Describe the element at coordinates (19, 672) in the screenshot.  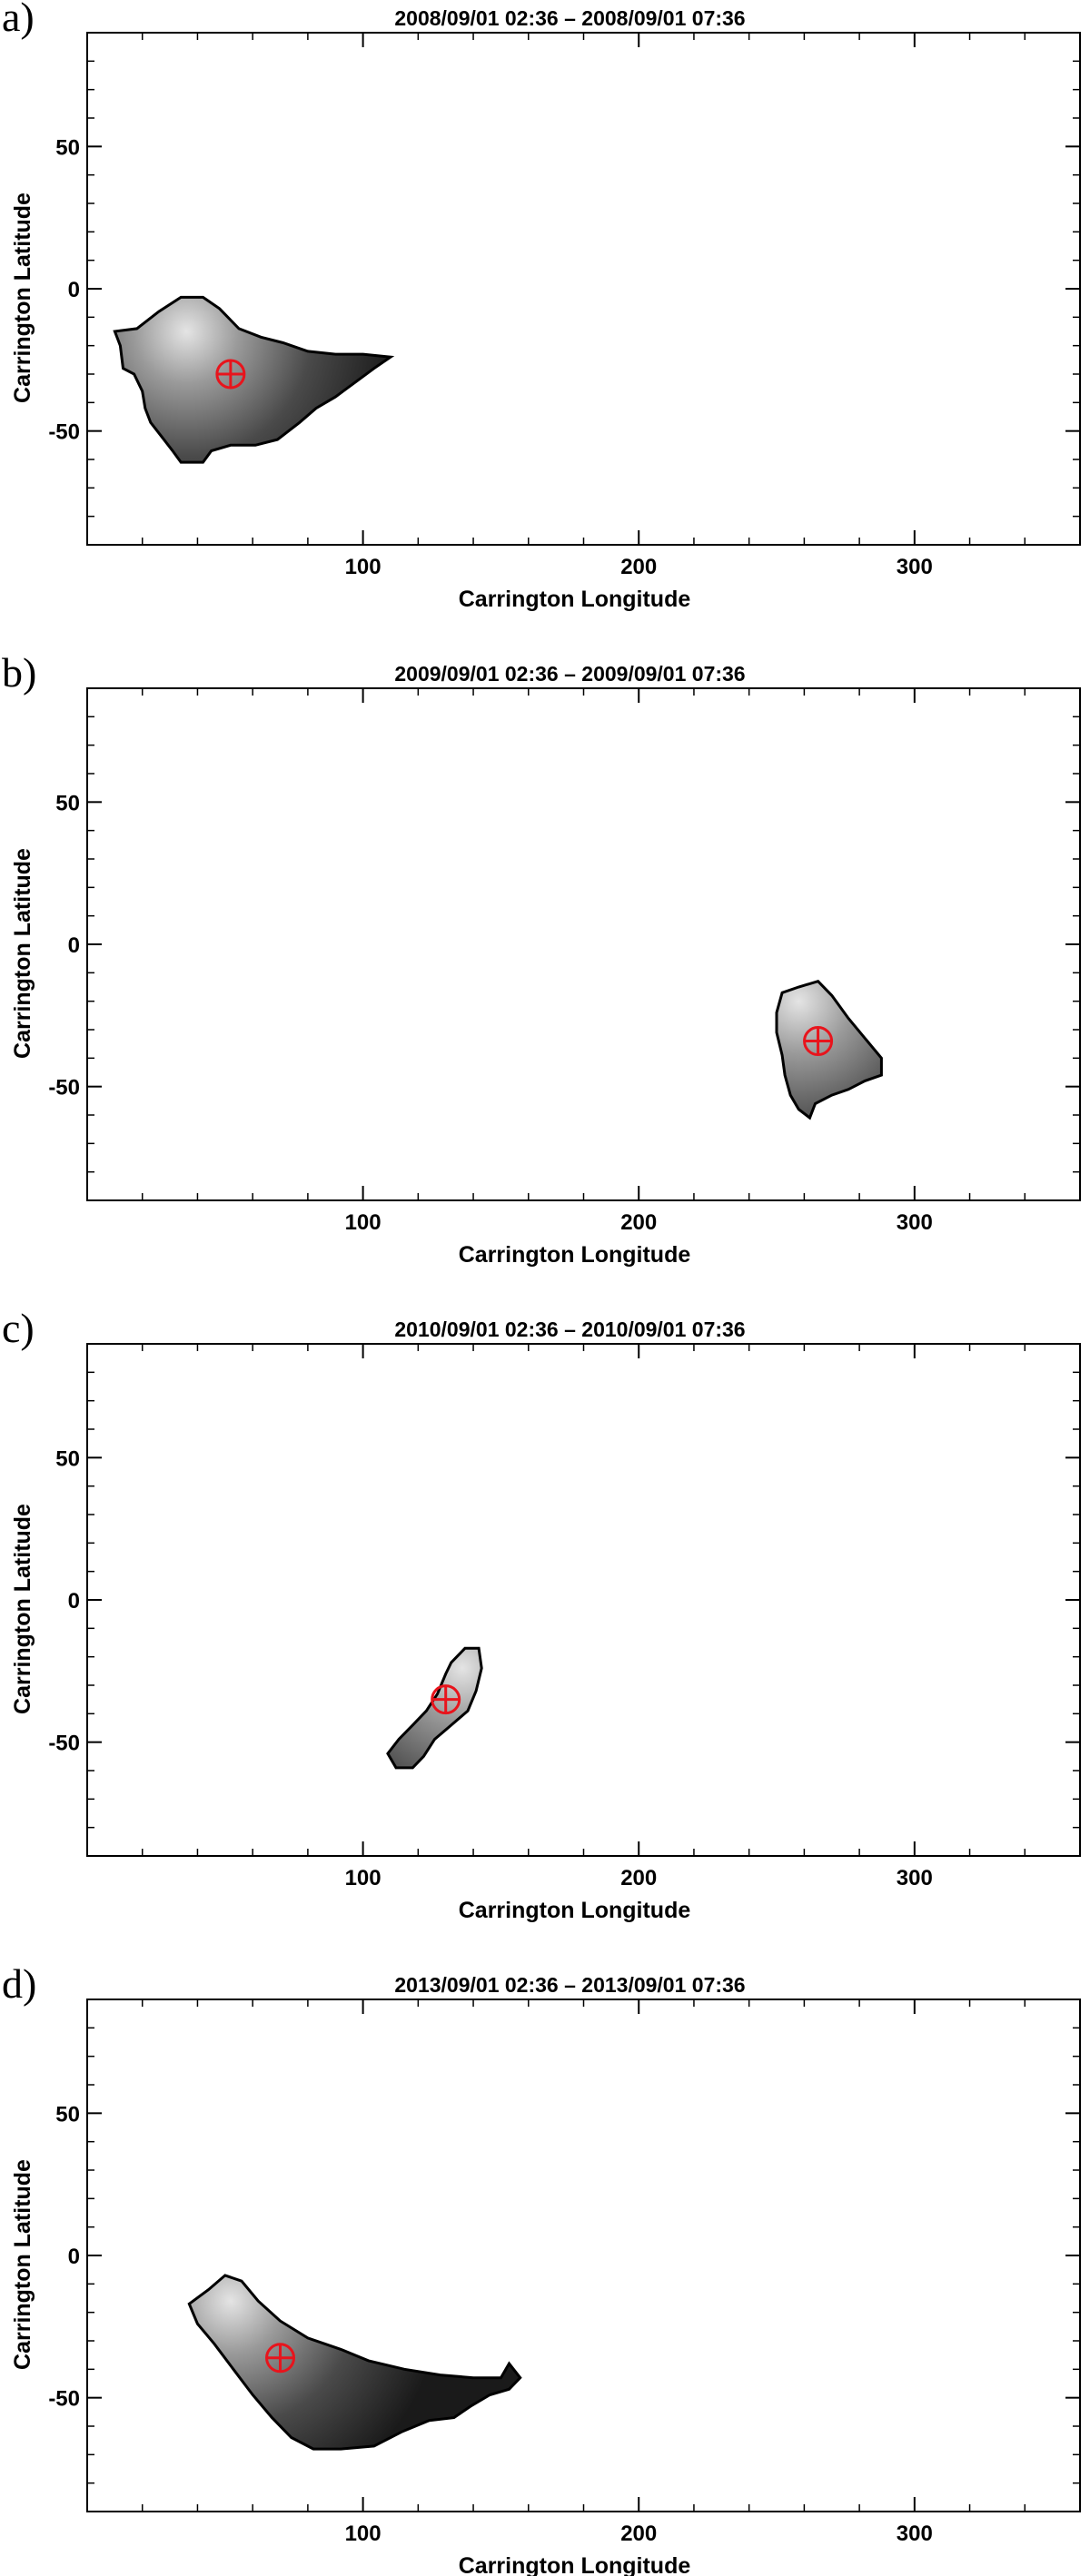
I see `panel-label: b)` at that location.